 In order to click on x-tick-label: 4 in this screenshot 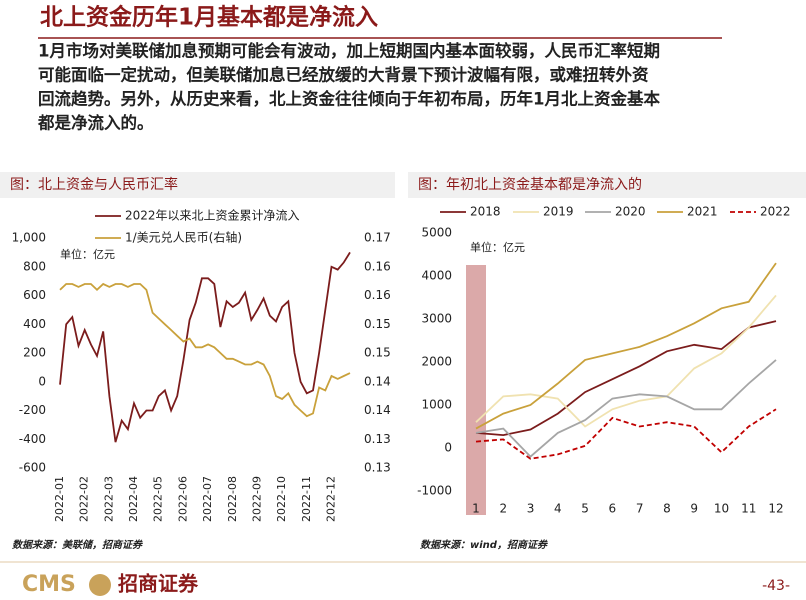, I will do `click(558, 509)`.